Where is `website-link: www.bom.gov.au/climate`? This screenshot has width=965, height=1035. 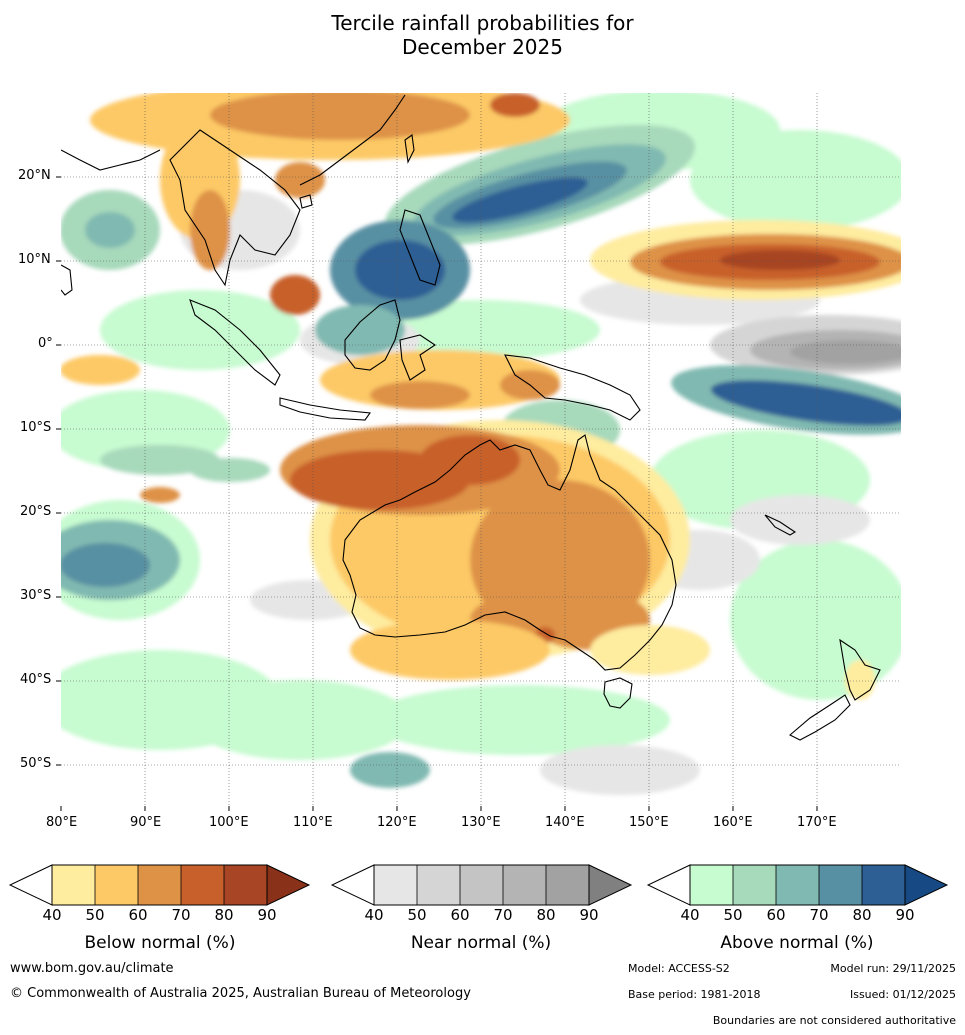
website-link: www.bom.gov.au/climate is located at coordinates (92, 968).